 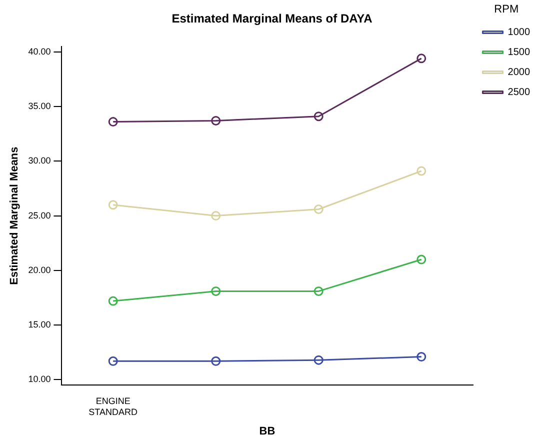 What do you see at coordinates (39, 215) in the screenshot?
I see `y-tick-label: 25.00` at bounding box center [39, 215].